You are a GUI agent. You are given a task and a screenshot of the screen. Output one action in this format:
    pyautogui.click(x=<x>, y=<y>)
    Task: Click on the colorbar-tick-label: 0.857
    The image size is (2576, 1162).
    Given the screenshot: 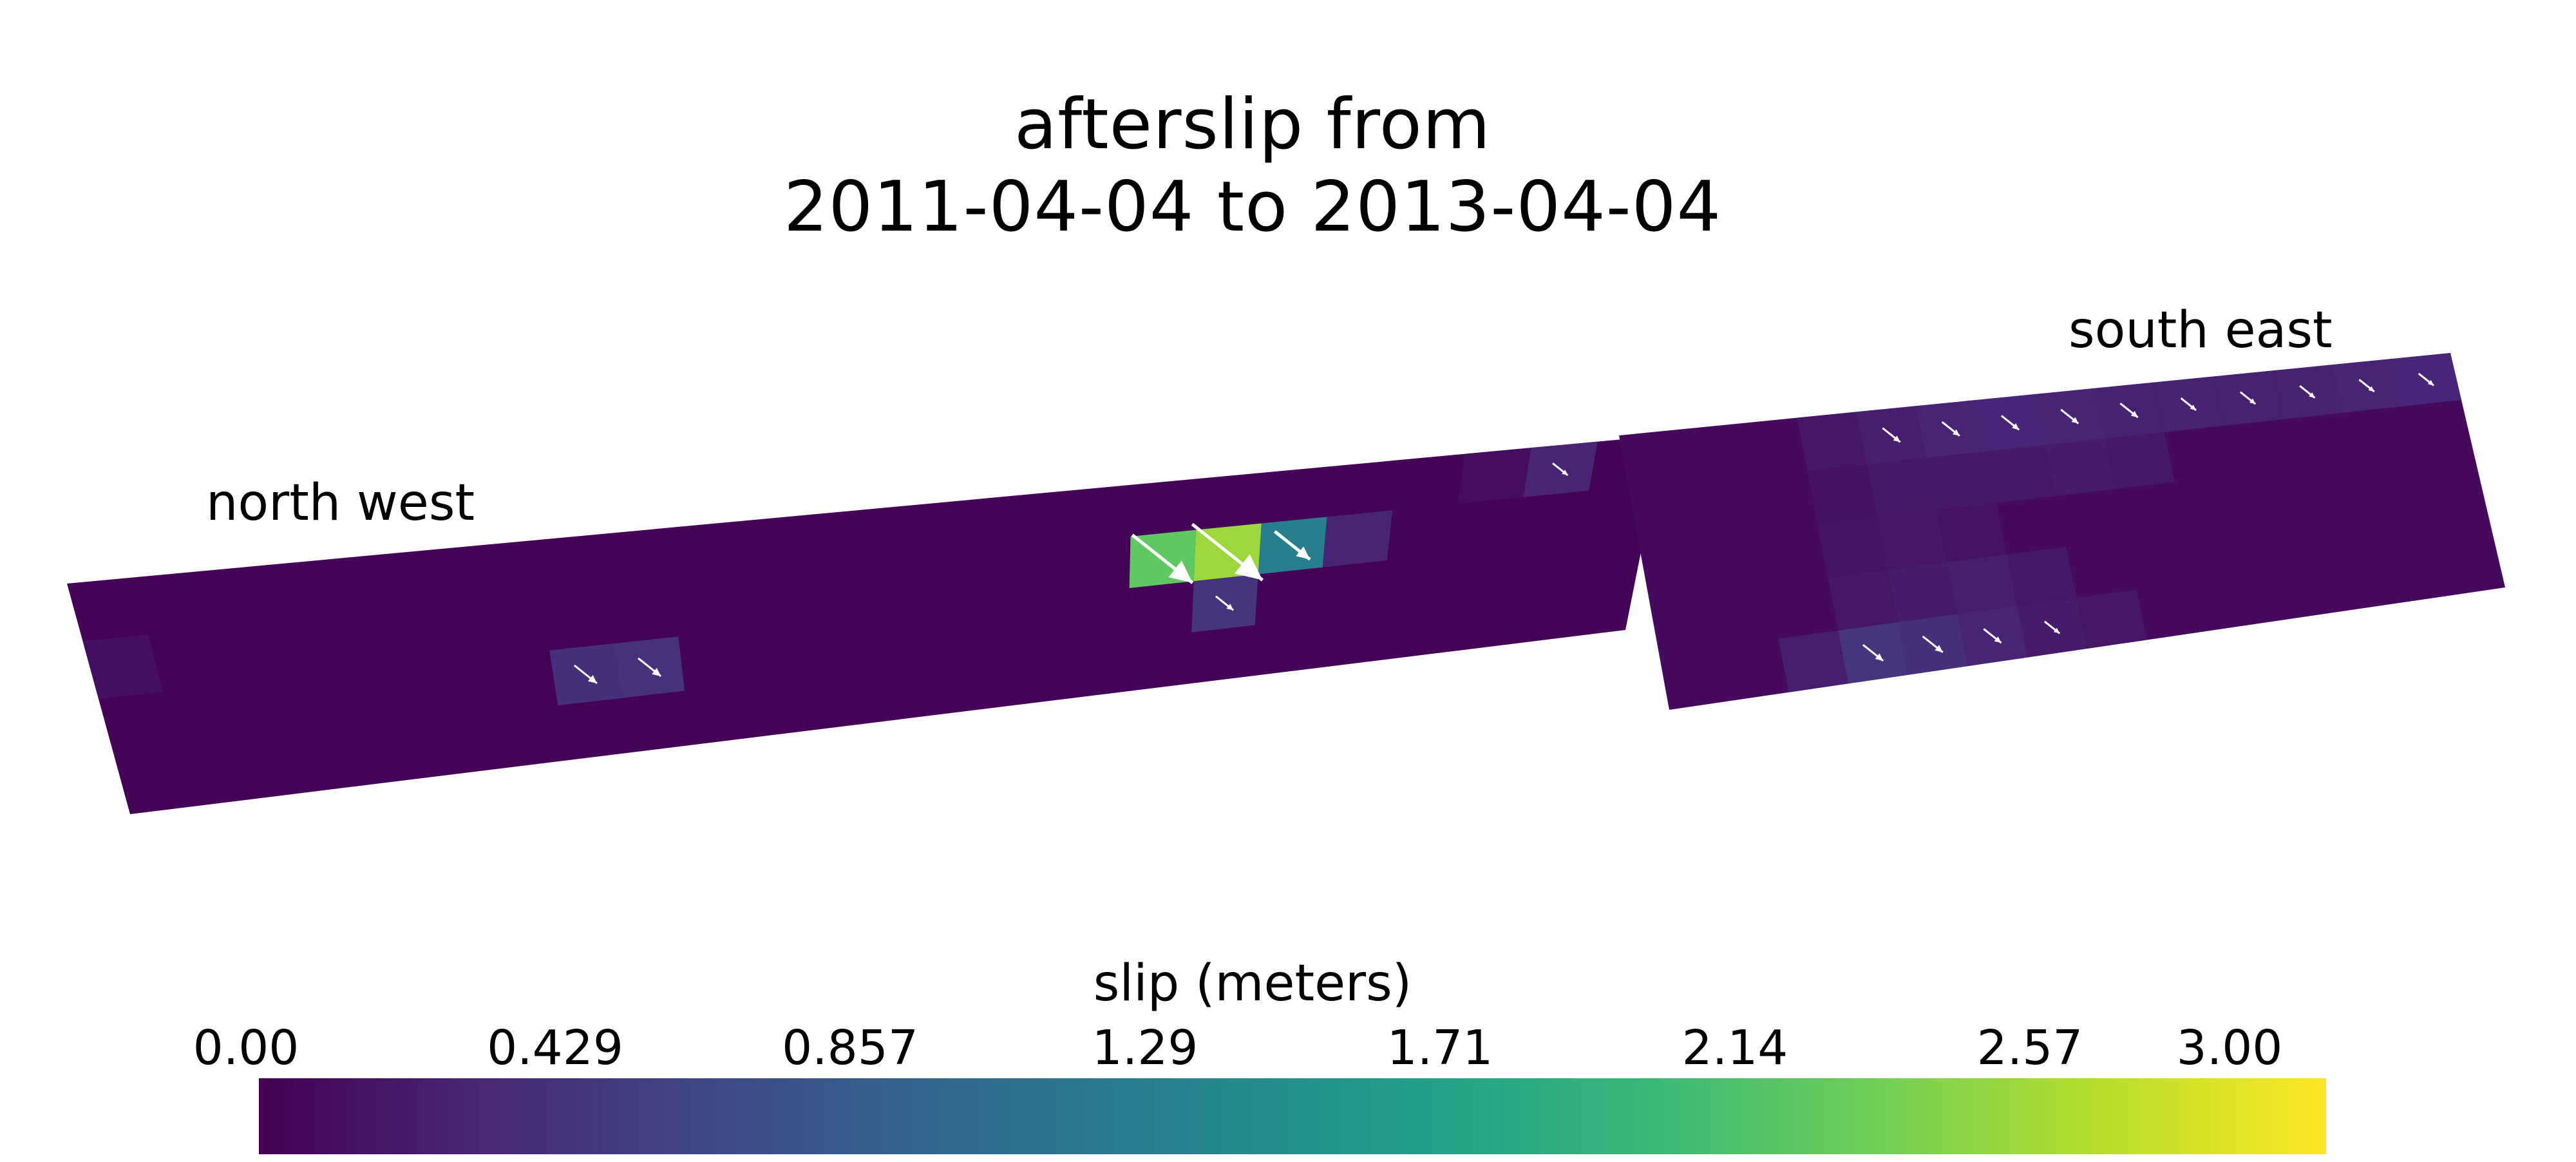 What is the action you would take?
    pyautogui.click(x=850, y=1048)
    